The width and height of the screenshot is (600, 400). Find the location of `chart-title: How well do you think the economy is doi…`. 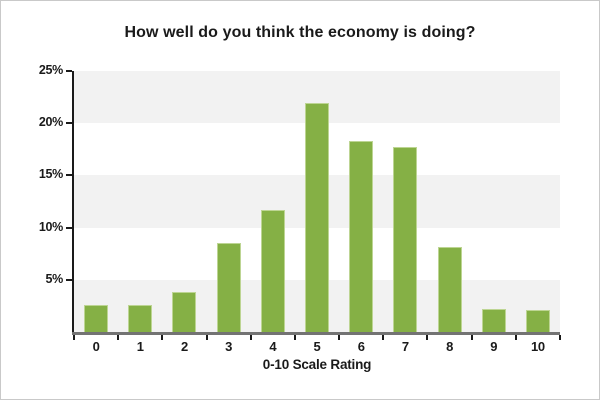

chart-title: How well do you think the economy is doi… is located at coordinates (300, 32).